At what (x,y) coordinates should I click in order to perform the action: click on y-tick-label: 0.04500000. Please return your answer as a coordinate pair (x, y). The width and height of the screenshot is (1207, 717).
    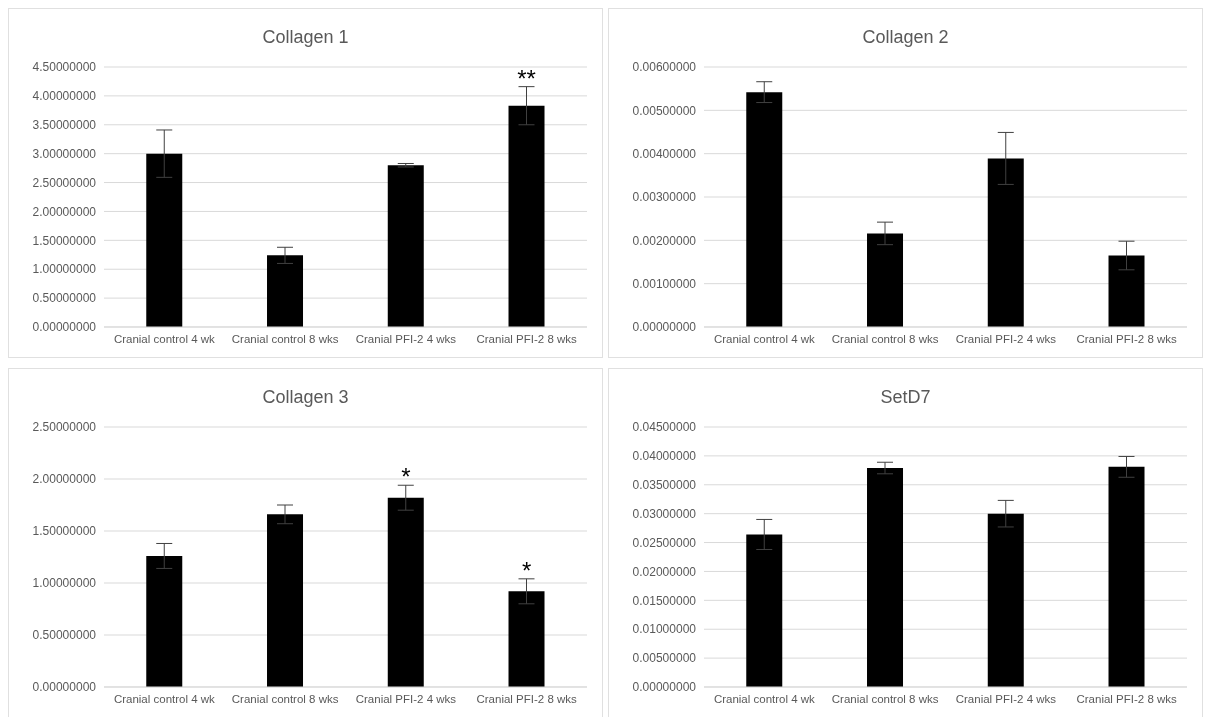
    Looking at the image, I should click on (664, 427).